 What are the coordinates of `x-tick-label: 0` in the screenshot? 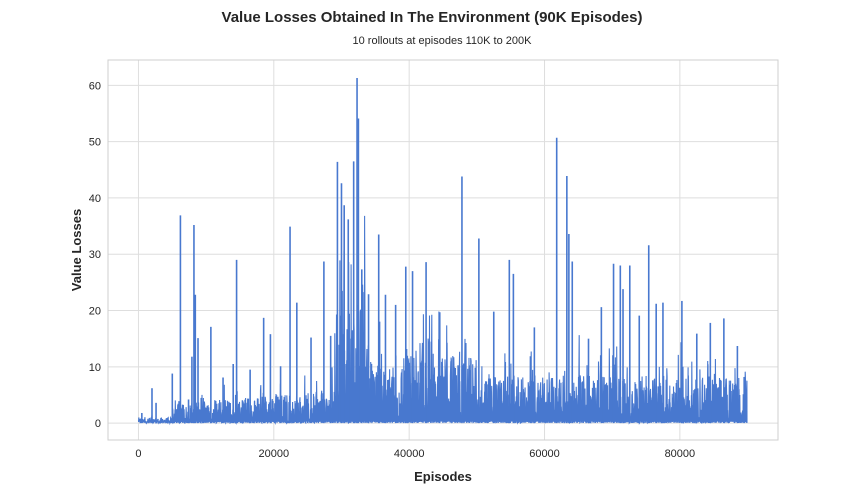 It's located at (138, 454).